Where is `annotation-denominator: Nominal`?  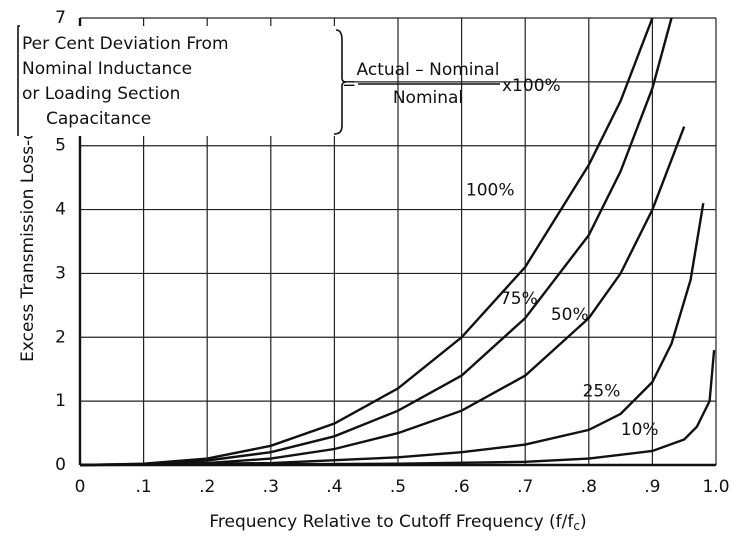
annotation-denominator: Nominal is located at coordinates (428, 98).